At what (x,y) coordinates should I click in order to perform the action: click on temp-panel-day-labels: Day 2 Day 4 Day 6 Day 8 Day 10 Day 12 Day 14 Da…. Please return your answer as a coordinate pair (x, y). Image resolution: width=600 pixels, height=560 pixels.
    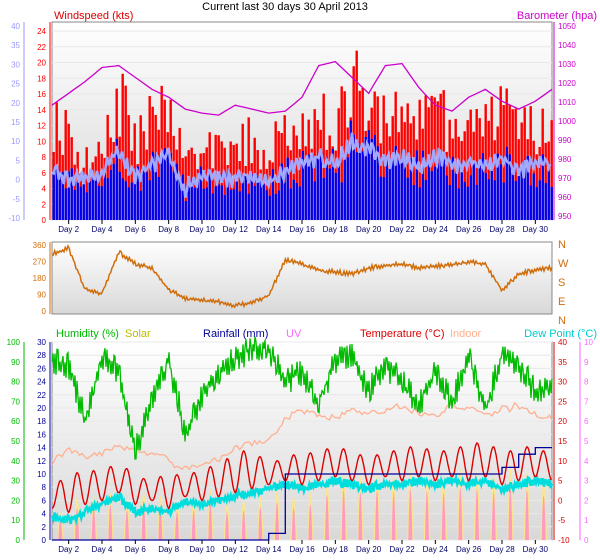
    Looking at the image, I should click on (303, 547).